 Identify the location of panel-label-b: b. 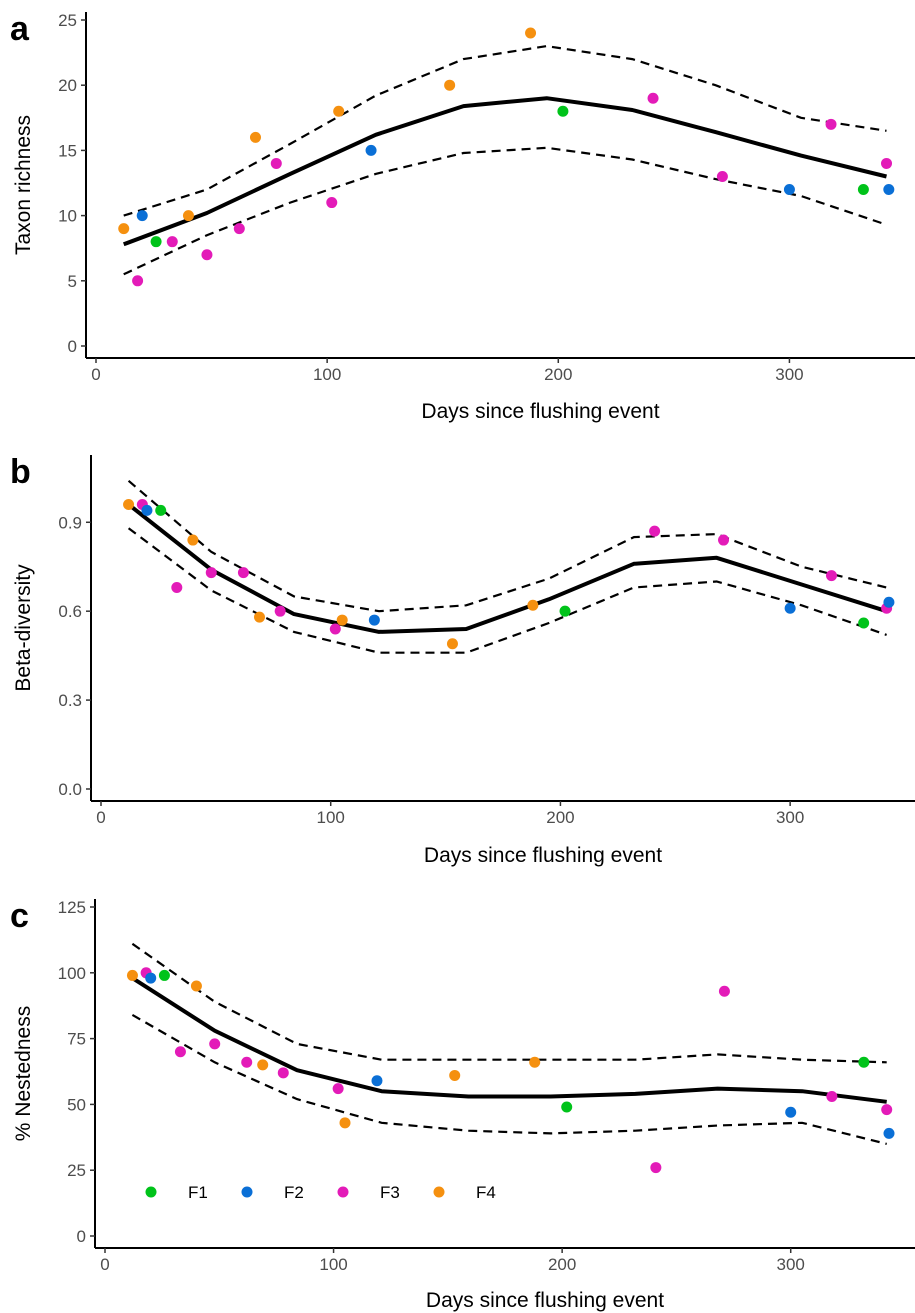
(20, 472).